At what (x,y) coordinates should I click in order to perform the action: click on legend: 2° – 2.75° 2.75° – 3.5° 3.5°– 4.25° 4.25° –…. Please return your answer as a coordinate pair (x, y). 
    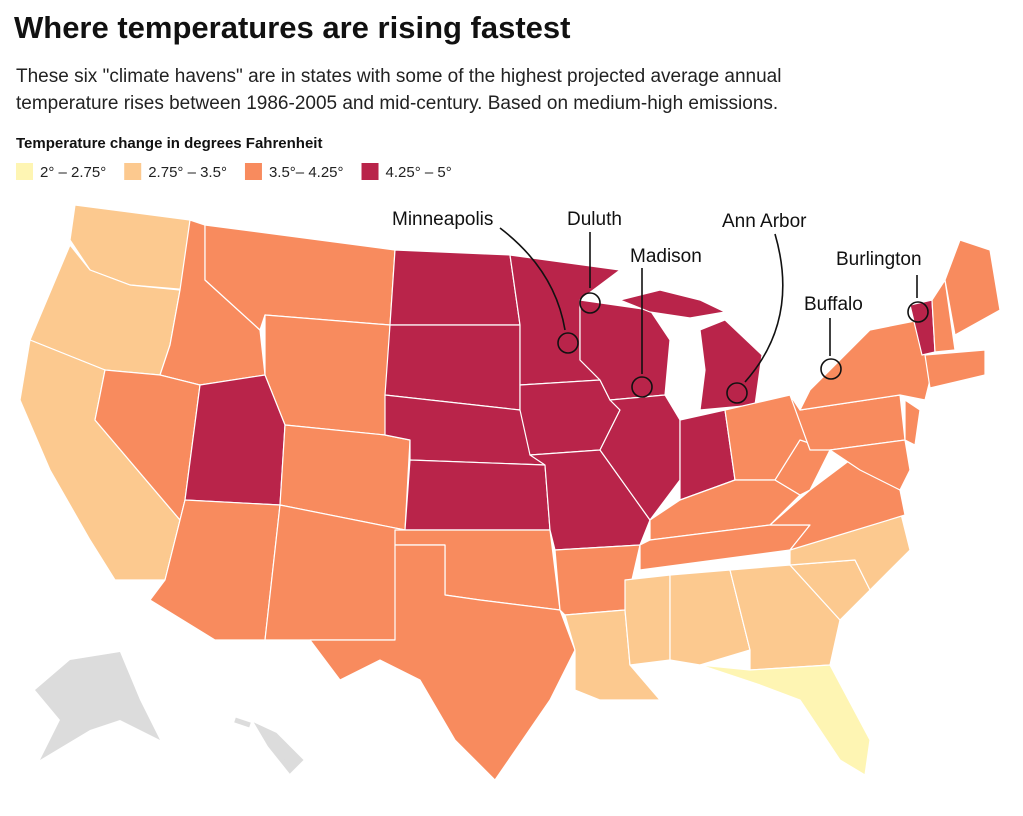
    Looking at the image, I should click on (234, 172).